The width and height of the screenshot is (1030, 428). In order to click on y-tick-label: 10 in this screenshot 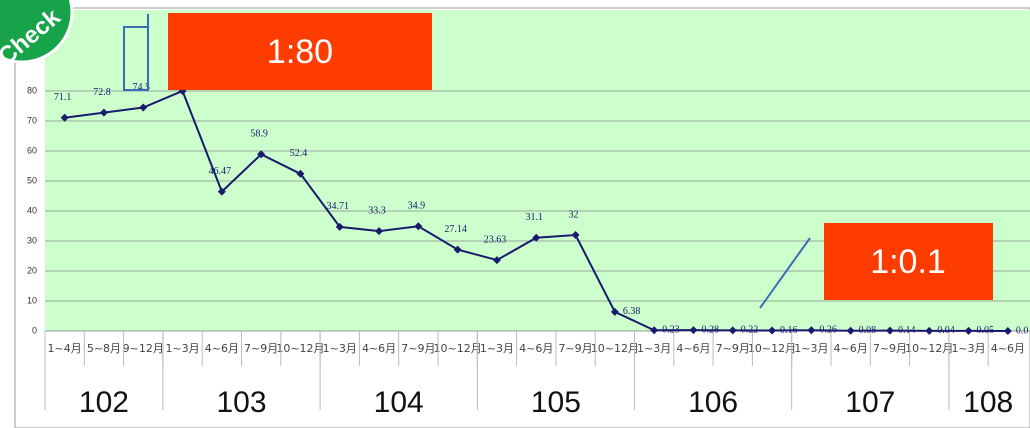, I will do `click(32, 300)`.